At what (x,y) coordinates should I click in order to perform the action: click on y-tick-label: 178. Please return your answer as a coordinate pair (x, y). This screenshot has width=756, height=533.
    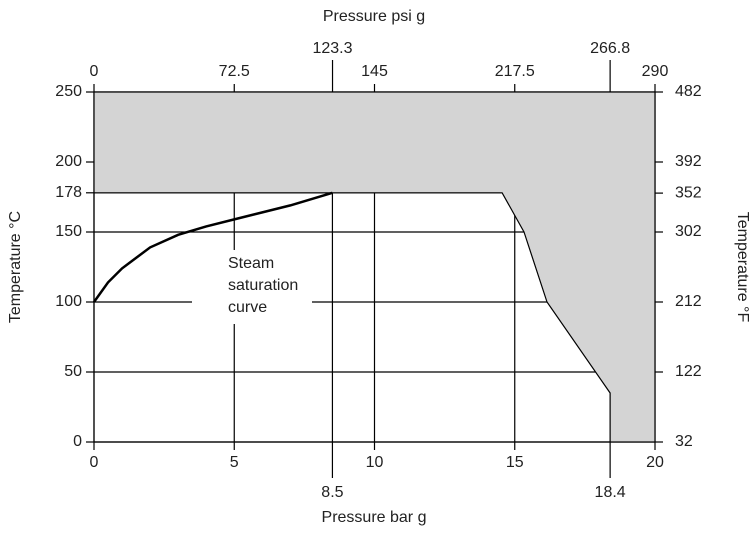
    Looking at the image, I should click on (68, 192).